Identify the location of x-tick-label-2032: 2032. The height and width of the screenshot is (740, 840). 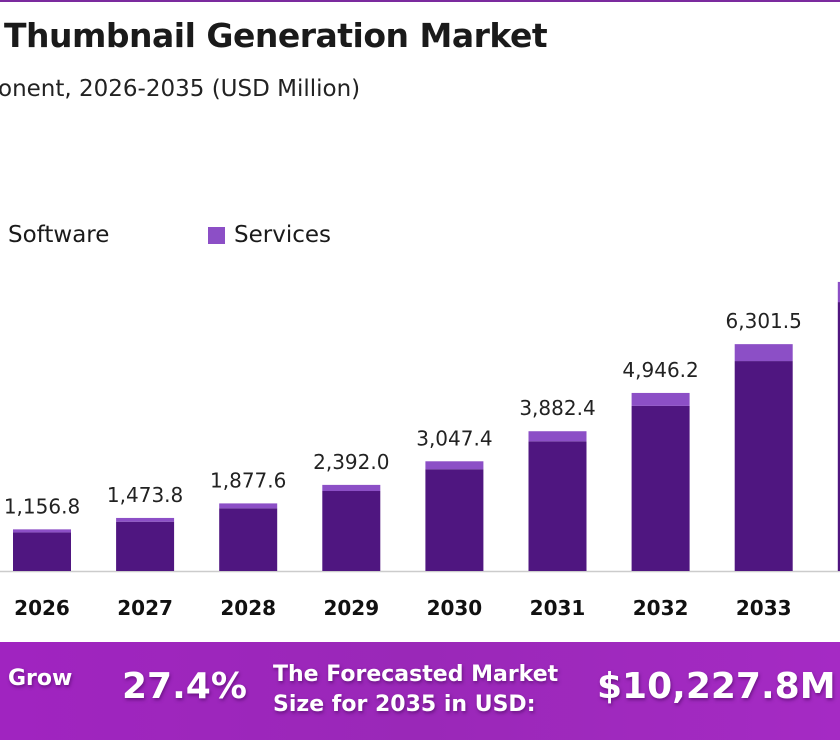
(661, 608).